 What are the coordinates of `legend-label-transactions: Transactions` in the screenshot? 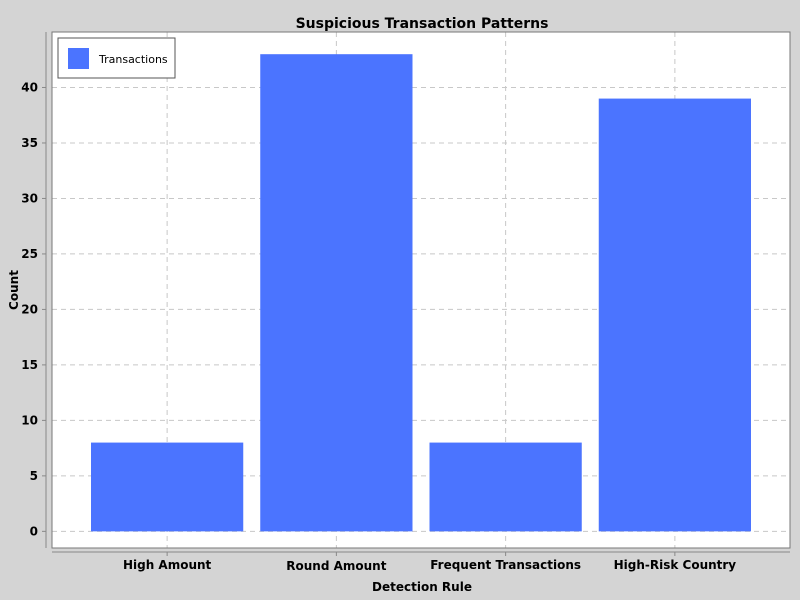 It's located at (133, 59).